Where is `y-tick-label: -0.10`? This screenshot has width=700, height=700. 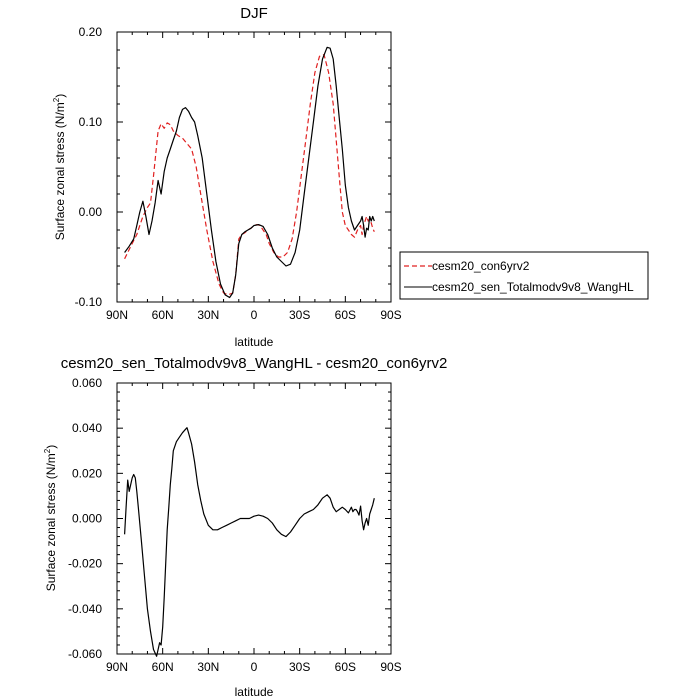 y-tick-label: -0.10 is located at coordinates (89, 302).